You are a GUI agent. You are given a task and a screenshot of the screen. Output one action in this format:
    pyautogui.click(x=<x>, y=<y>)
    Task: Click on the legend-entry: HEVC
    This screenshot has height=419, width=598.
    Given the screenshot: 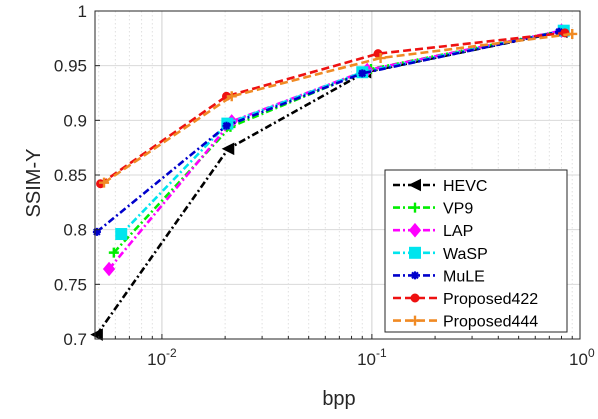 What is the action you would take?
    pyautogui.click(x=440, y=186)
    